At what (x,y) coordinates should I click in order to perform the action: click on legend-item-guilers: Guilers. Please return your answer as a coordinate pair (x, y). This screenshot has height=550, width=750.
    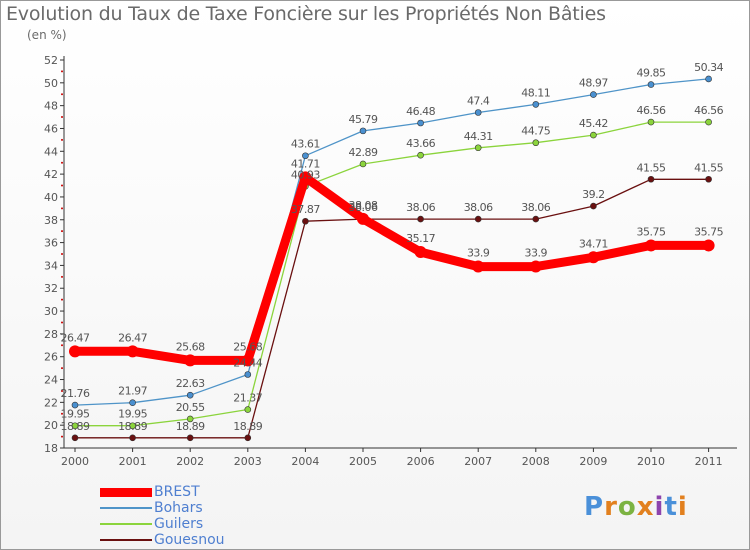
    Looking at the image, I should click on (162, 524).